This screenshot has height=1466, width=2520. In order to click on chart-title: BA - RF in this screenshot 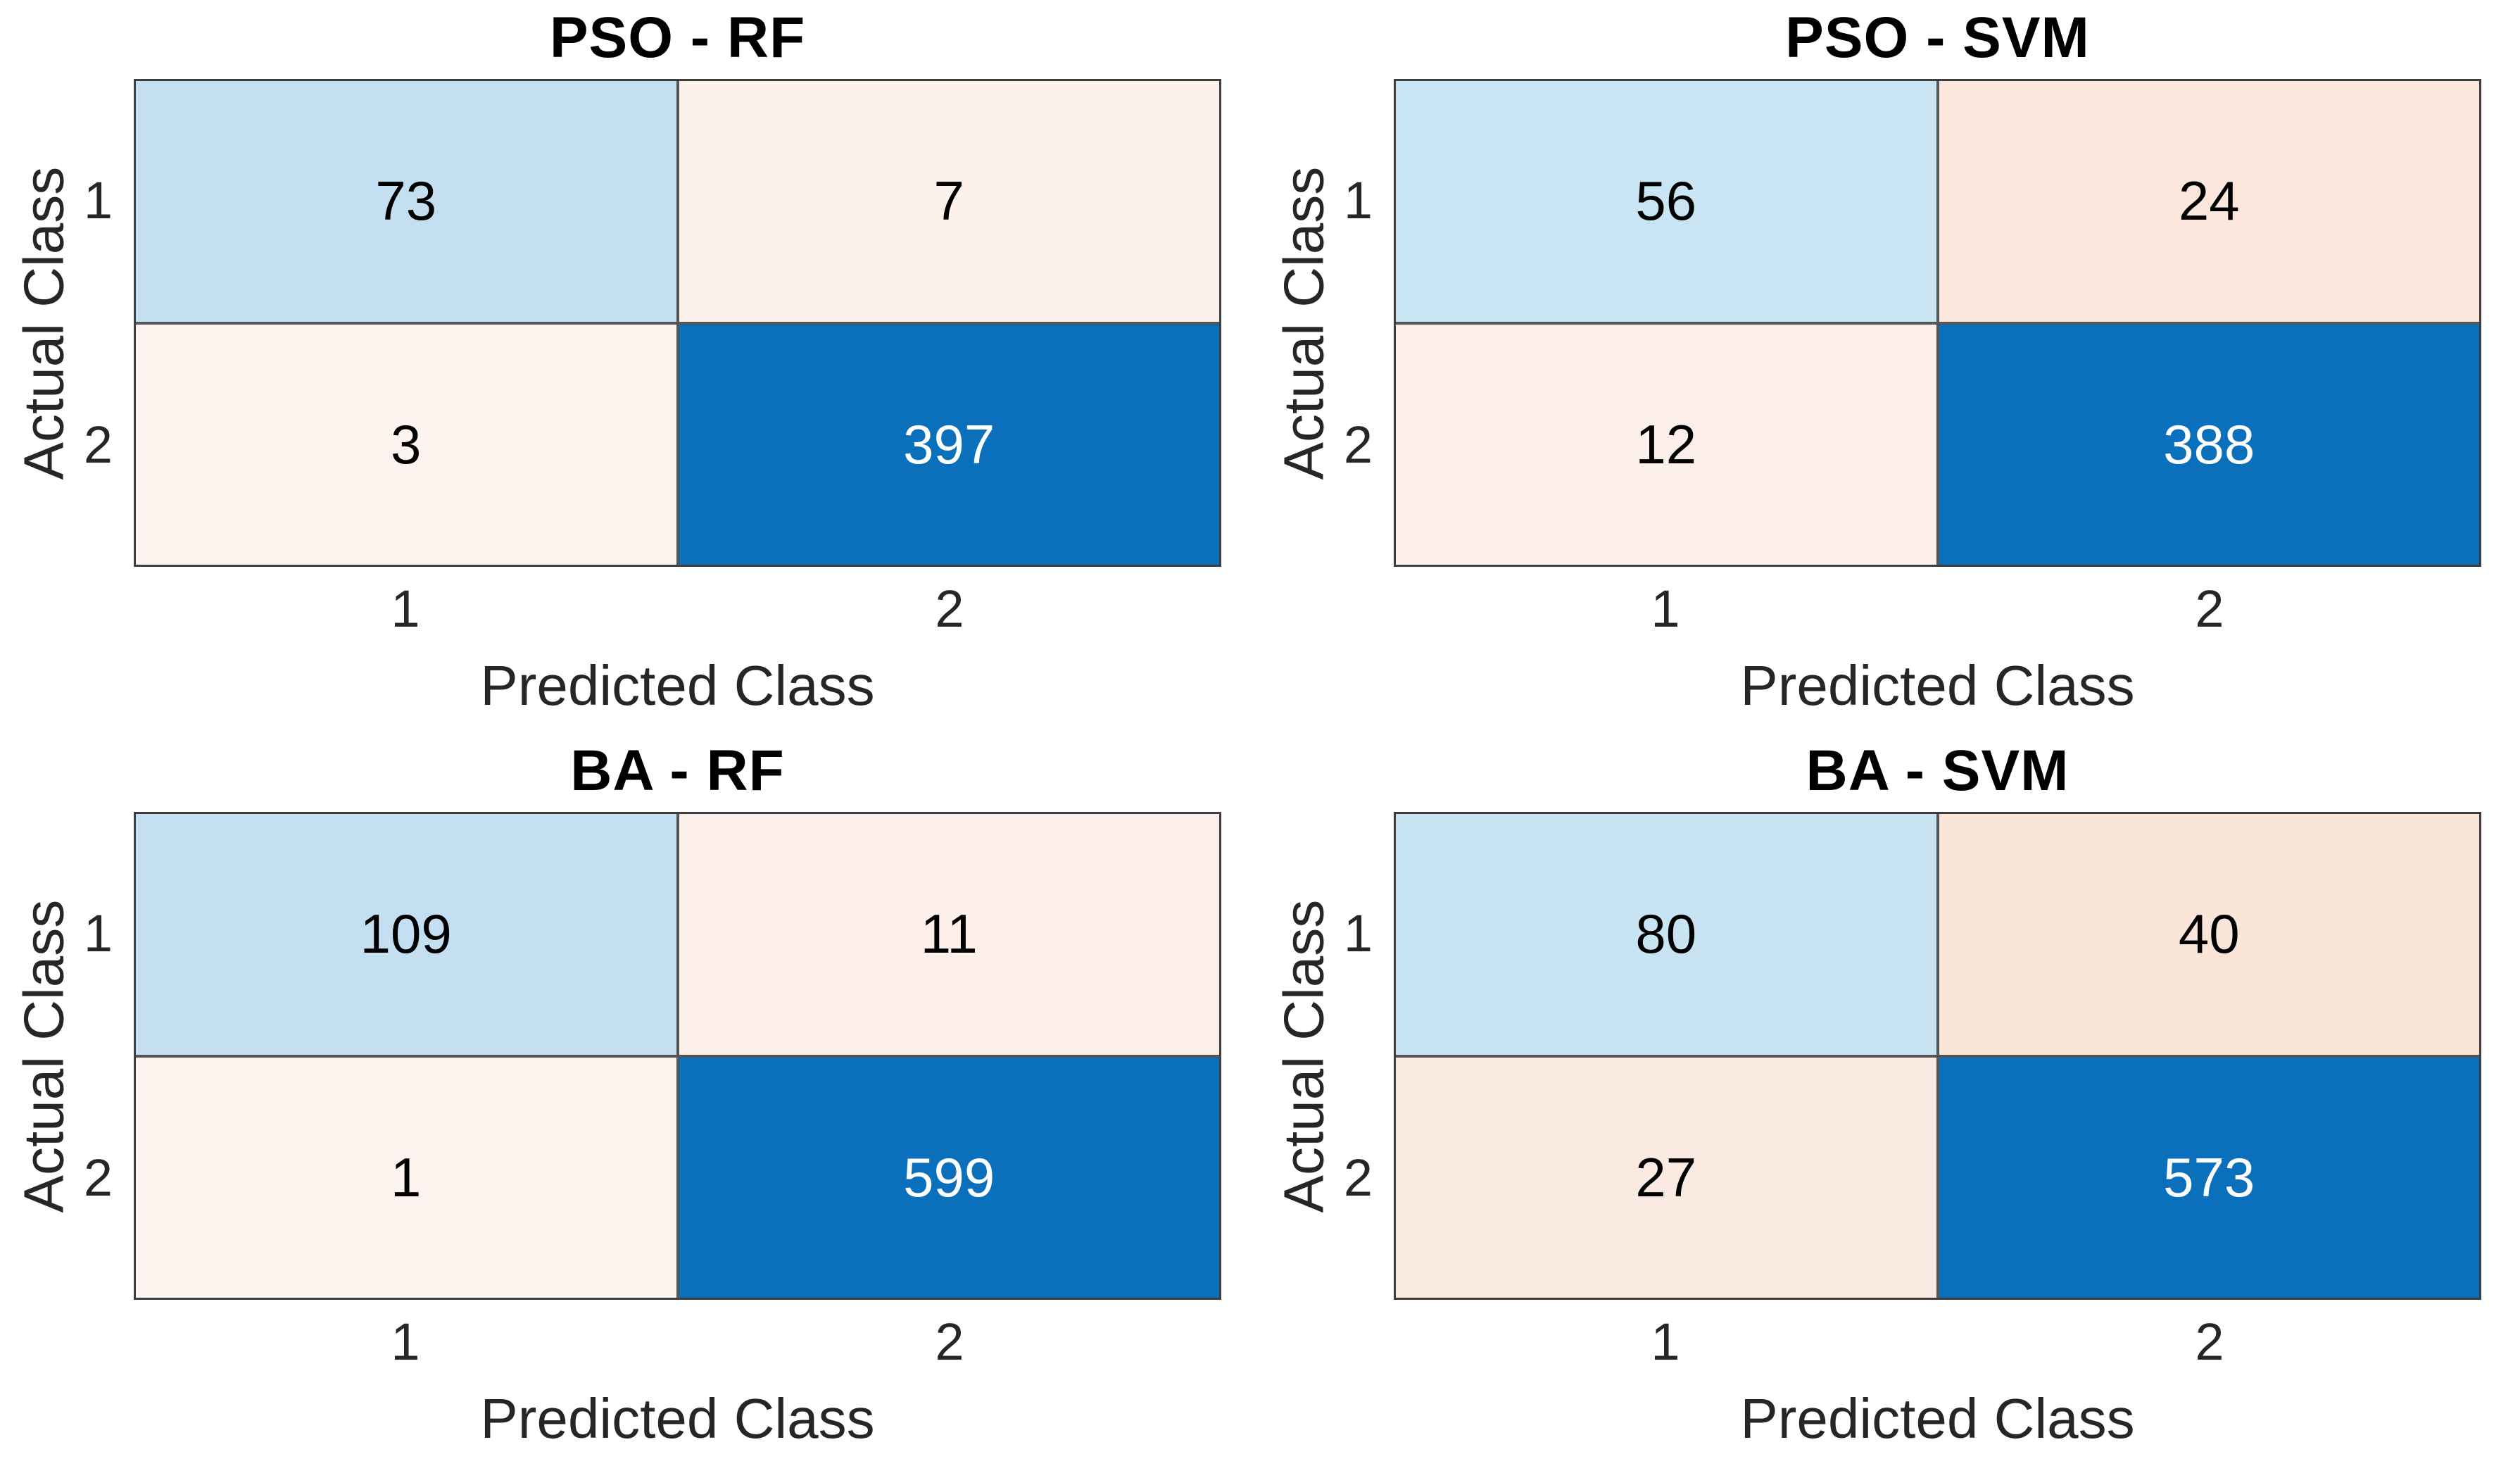, I will do `click(678, 771)`.